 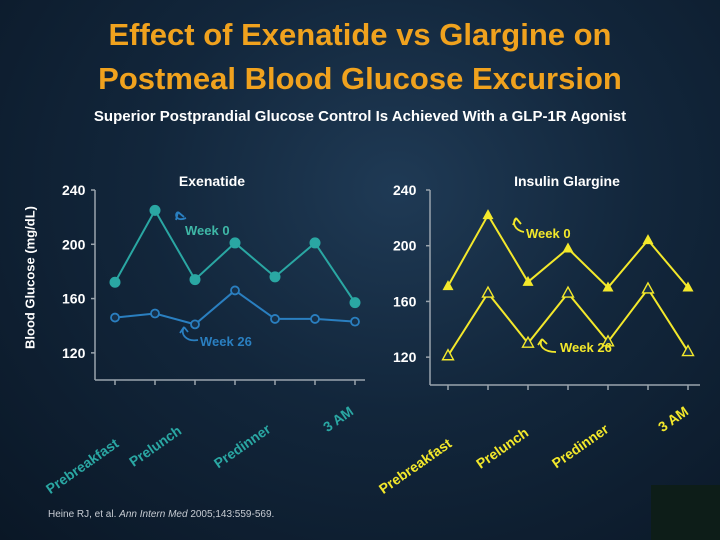 What do you see at coordinates (153, 514) in the screenshot?
I see `citation-journal: Ann Intern Med` at bounding box center [153, 514].